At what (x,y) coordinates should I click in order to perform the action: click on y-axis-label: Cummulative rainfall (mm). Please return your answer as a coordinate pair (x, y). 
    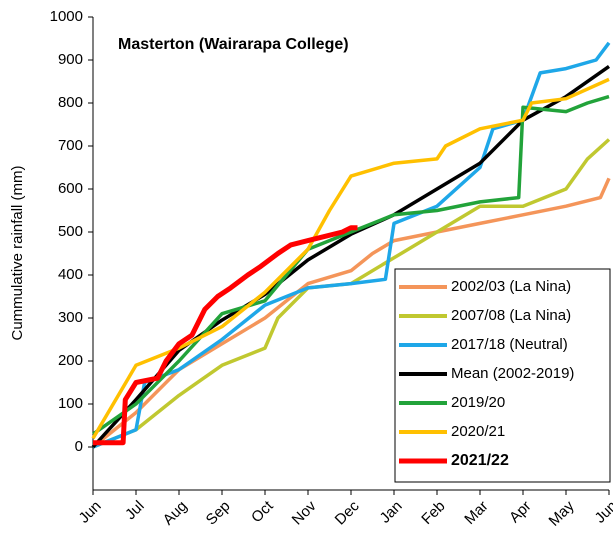
    Looking at the image, I should click on (17, 252).